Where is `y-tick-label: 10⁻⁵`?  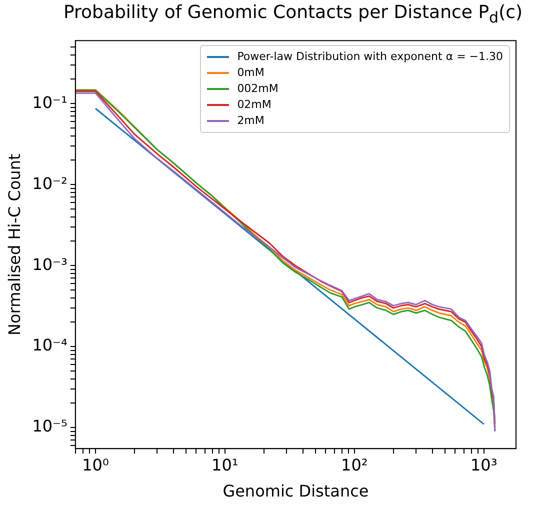
y-tick-label: 10⁻⁵ is located at coordinates (50, 426).